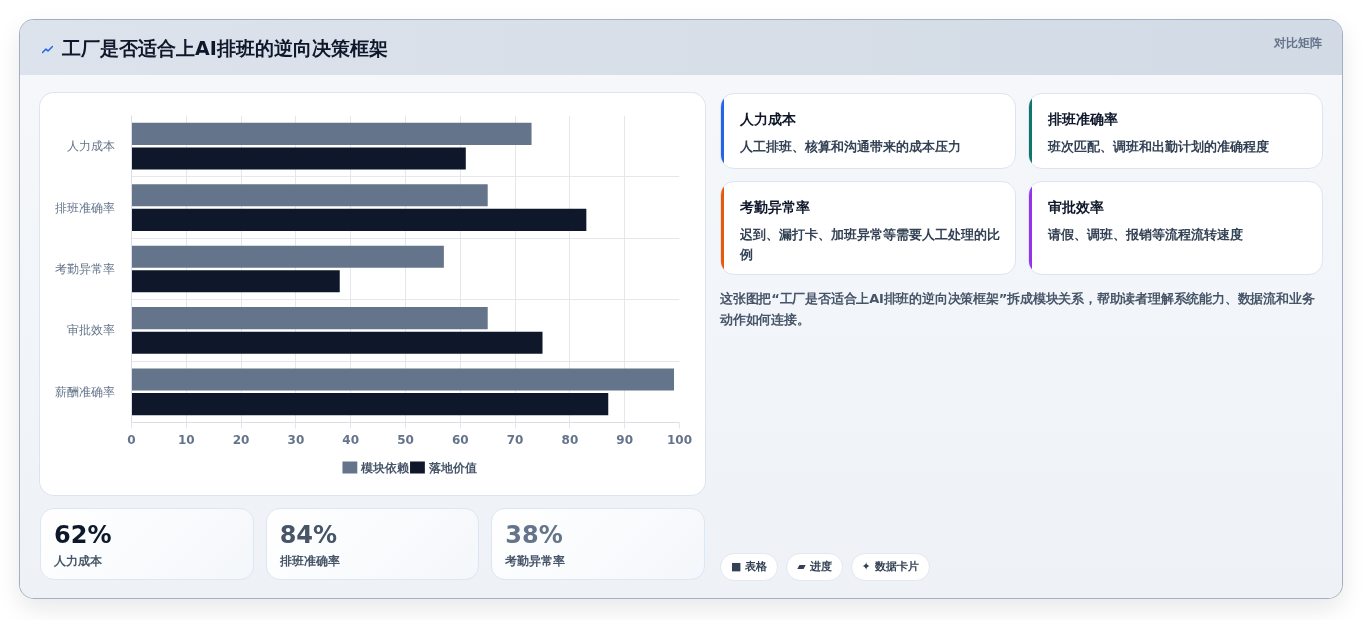 This screenshot has width=1363, height=620. What do you see at coordinates (814, 567) in the screenshot?
I see `text: ▰ 进度` at bounding box center [814, 567].